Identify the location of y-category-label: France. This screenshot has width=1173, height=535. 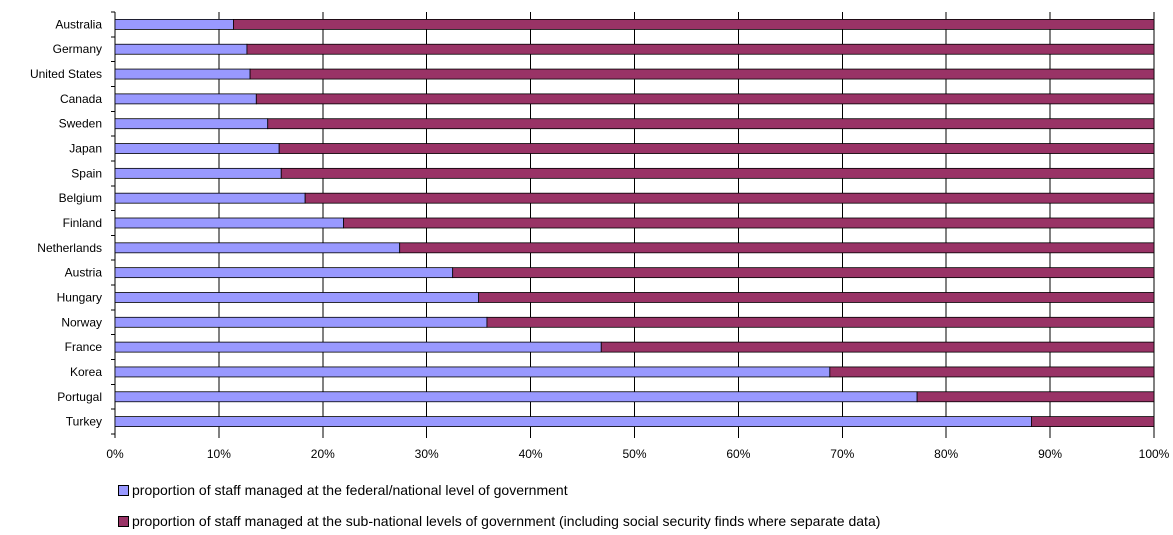
(84, 347).